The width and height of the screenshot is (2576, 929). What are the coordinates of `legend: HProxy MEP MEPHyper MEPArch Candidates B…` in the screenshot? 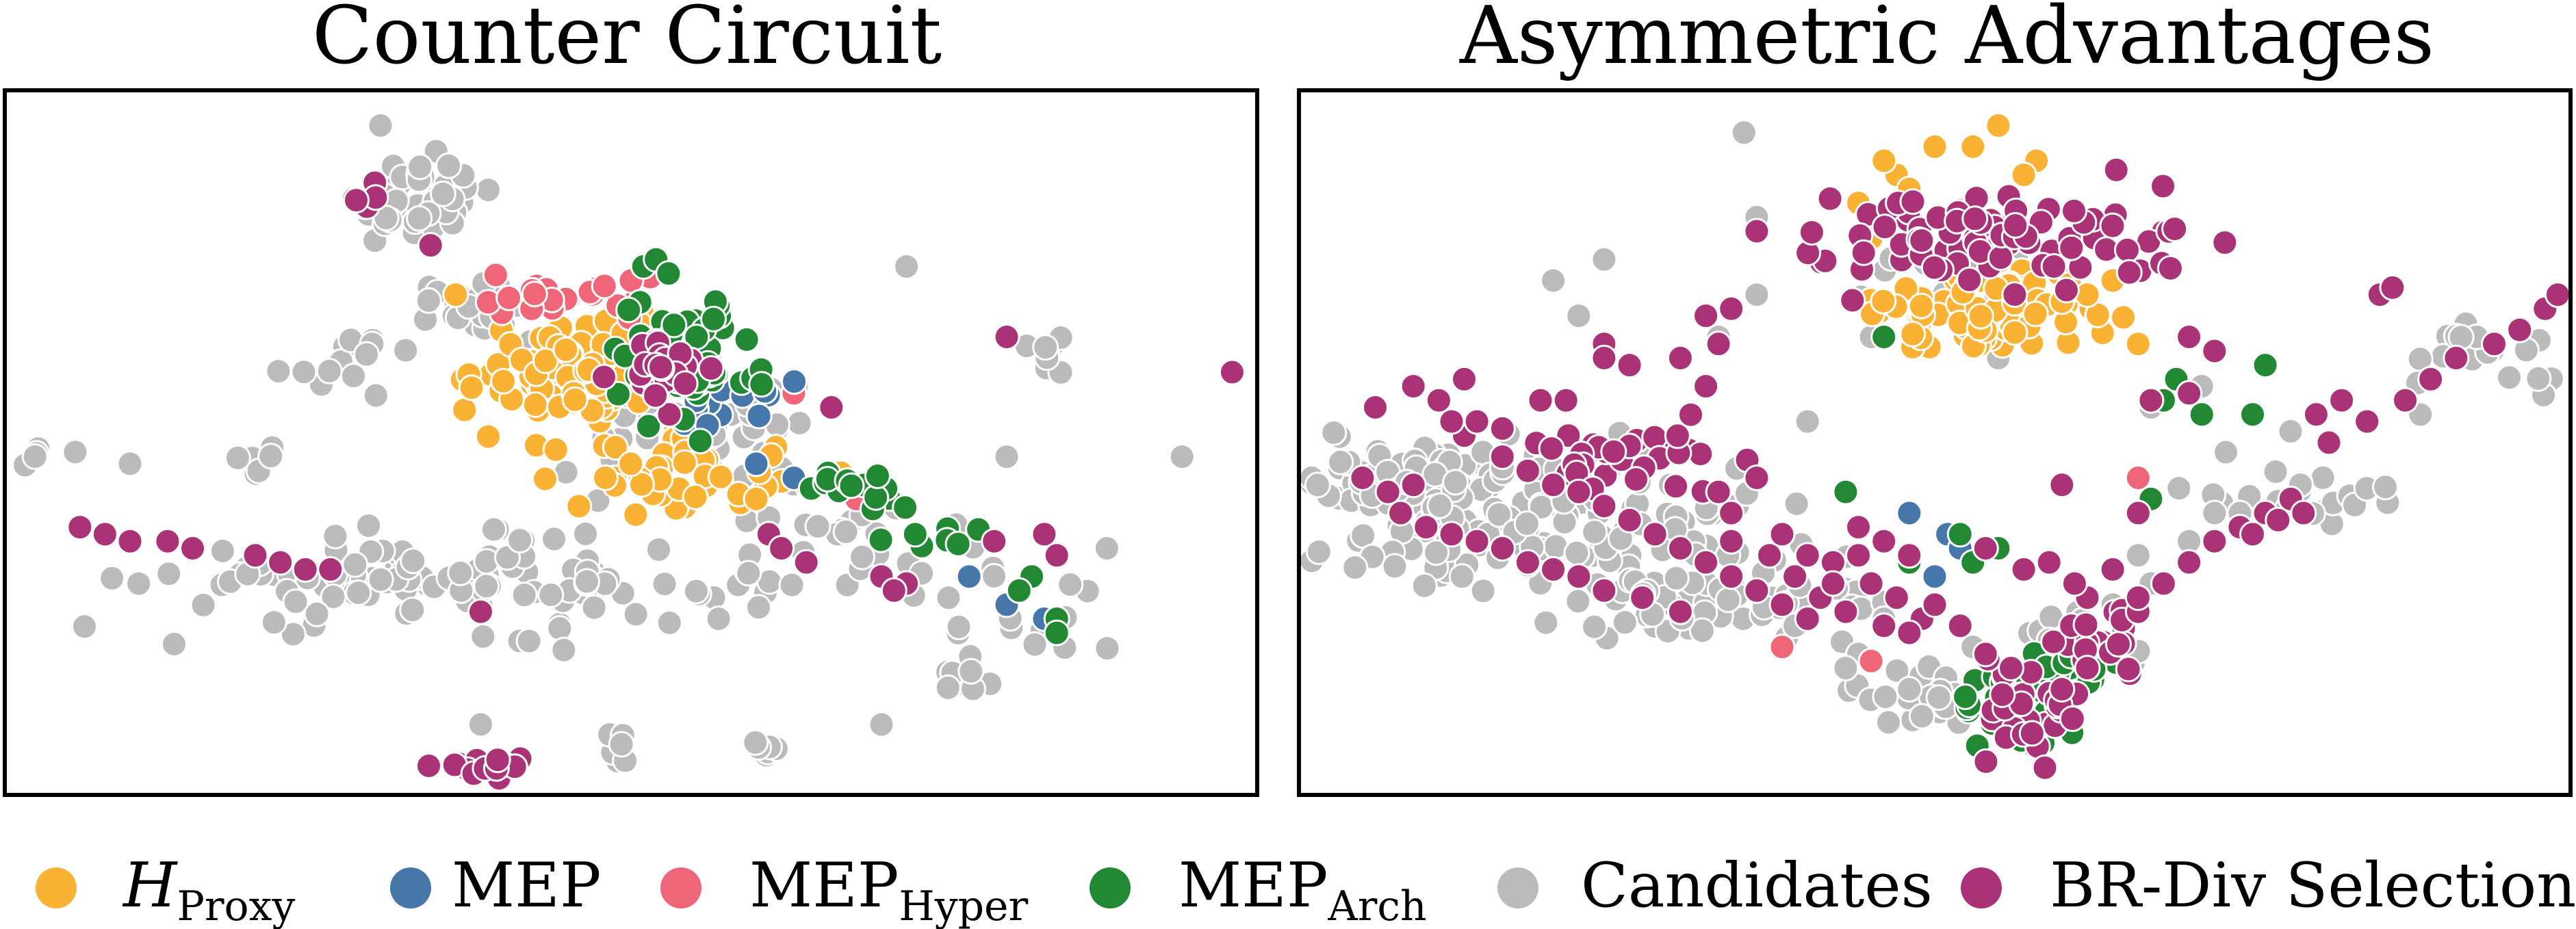 It's located at (1306, 889).